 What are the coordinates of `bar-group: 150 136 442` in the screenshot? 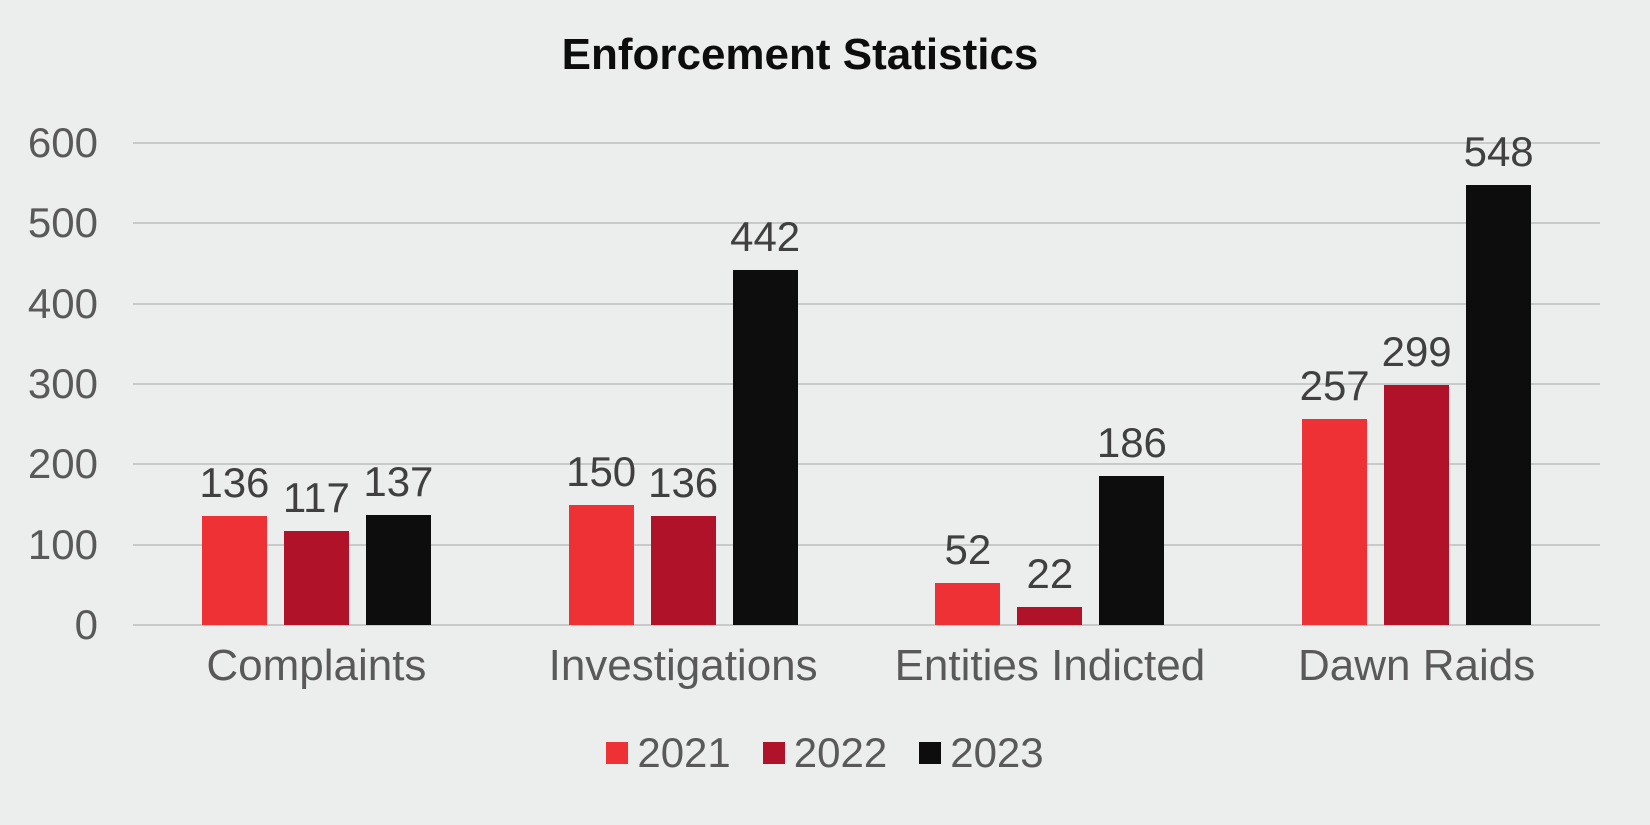 It's located at (683, 384).